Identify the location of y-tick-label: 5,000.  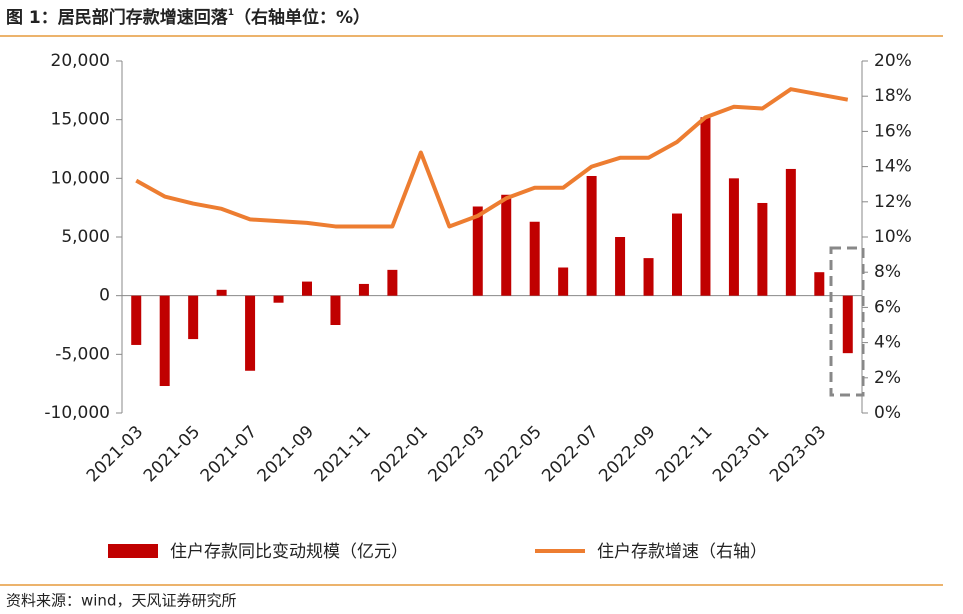
(85, 237).